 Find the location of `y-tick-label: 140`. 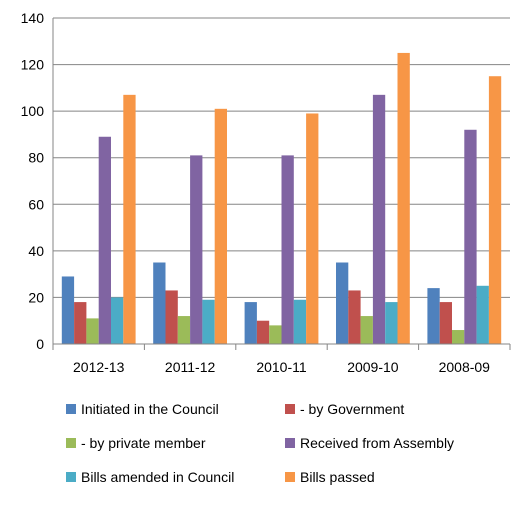

y-tick-label: 140 is located at coordinates (33, 18).